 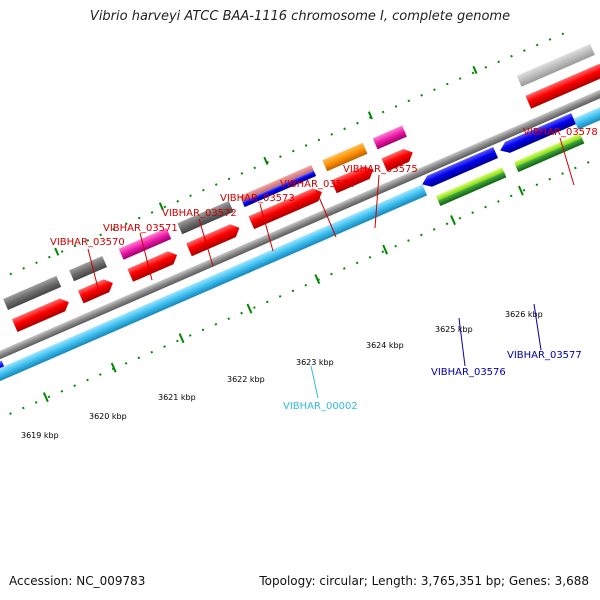 What do you see at coordinates (315, 362) in the screenshot?
I see `tick-label: 3623 kbp` at bounding box center [315, 362].